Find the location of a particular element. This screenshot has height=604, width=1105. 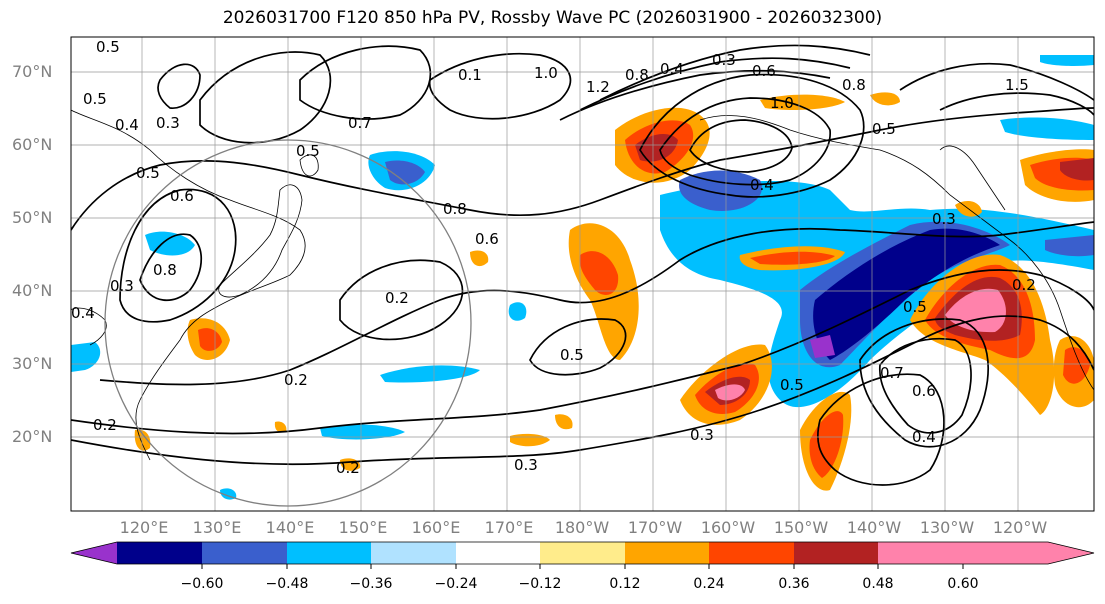

lon-label: 170°W is located at coordinates (655, 527).